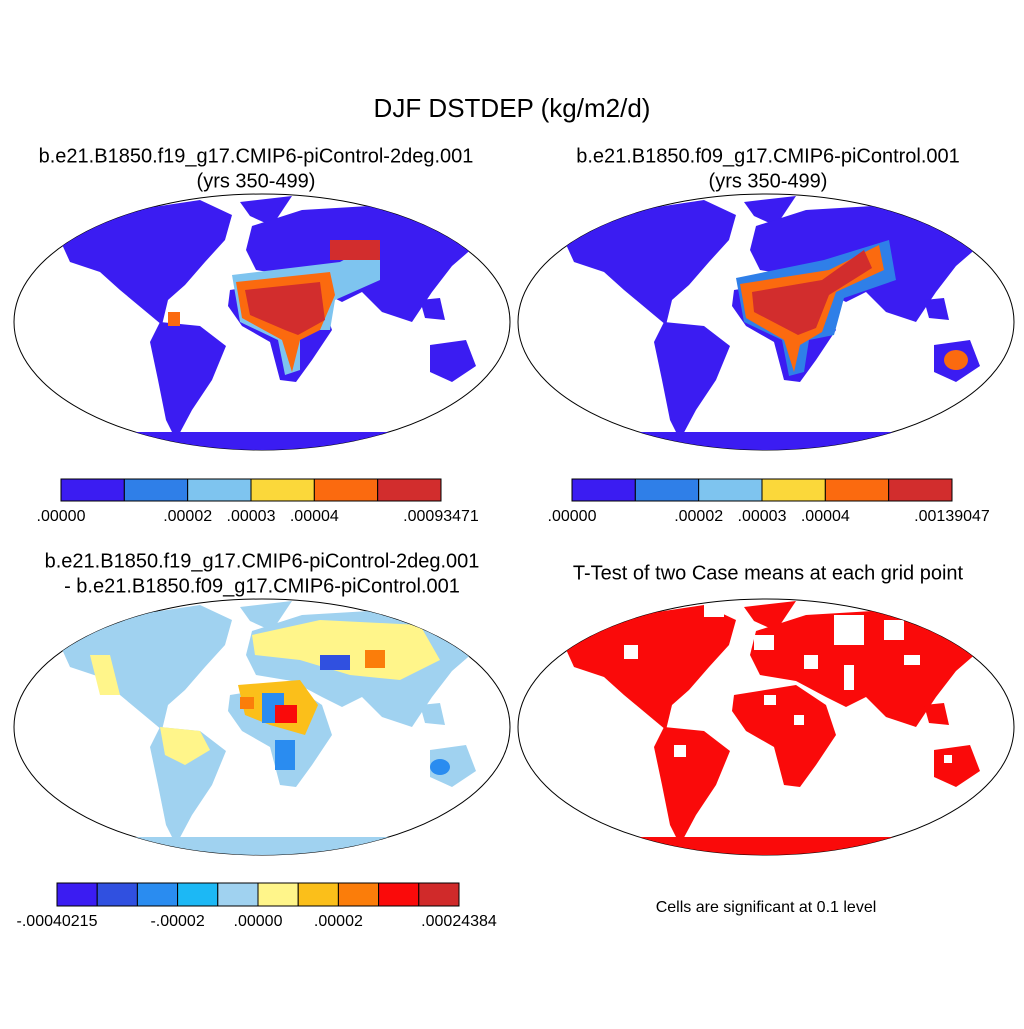 The image size is (1024, 1029). What do you see at coordinates (952, 516) in the screenshot?
I see `colorbar-label: .00139047` at bounding box center [952, 516].